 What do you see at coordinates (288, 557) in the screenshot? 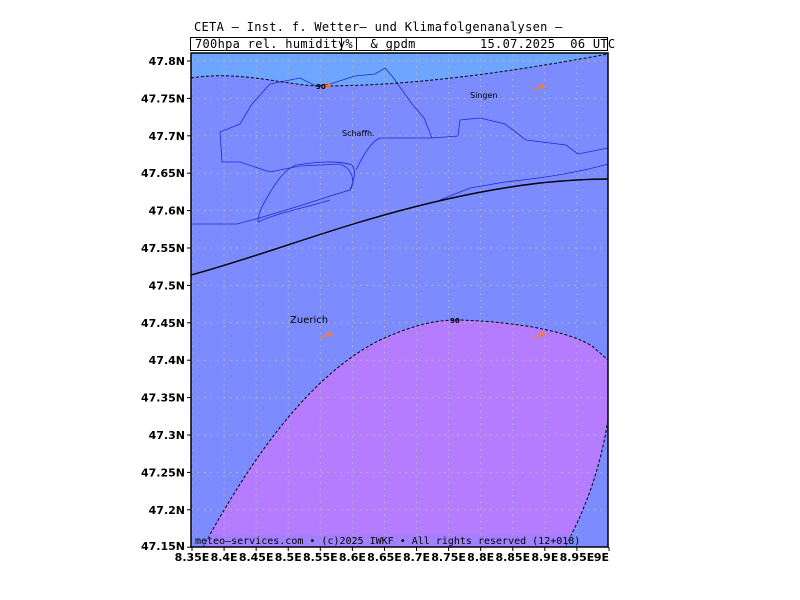
I see `lon-tick-label: 8.5E` at bounding box center [288, 557].